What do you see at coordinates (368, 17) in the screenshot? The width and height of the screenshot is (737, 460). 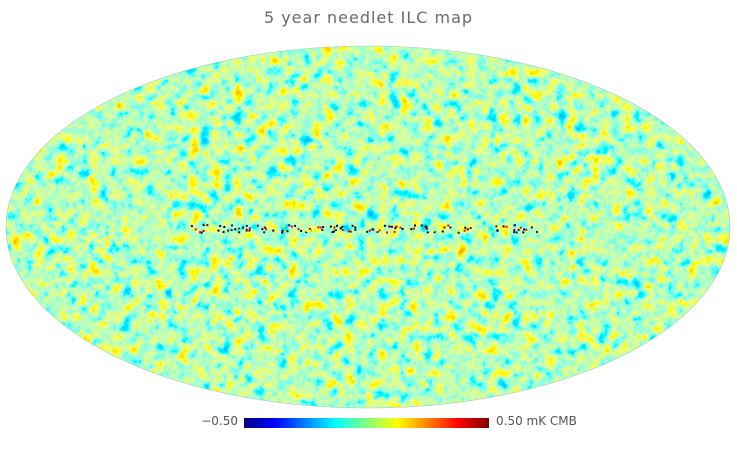 I see `map-title: 5 year needlet ILC map` at bounding box center [368, 17].